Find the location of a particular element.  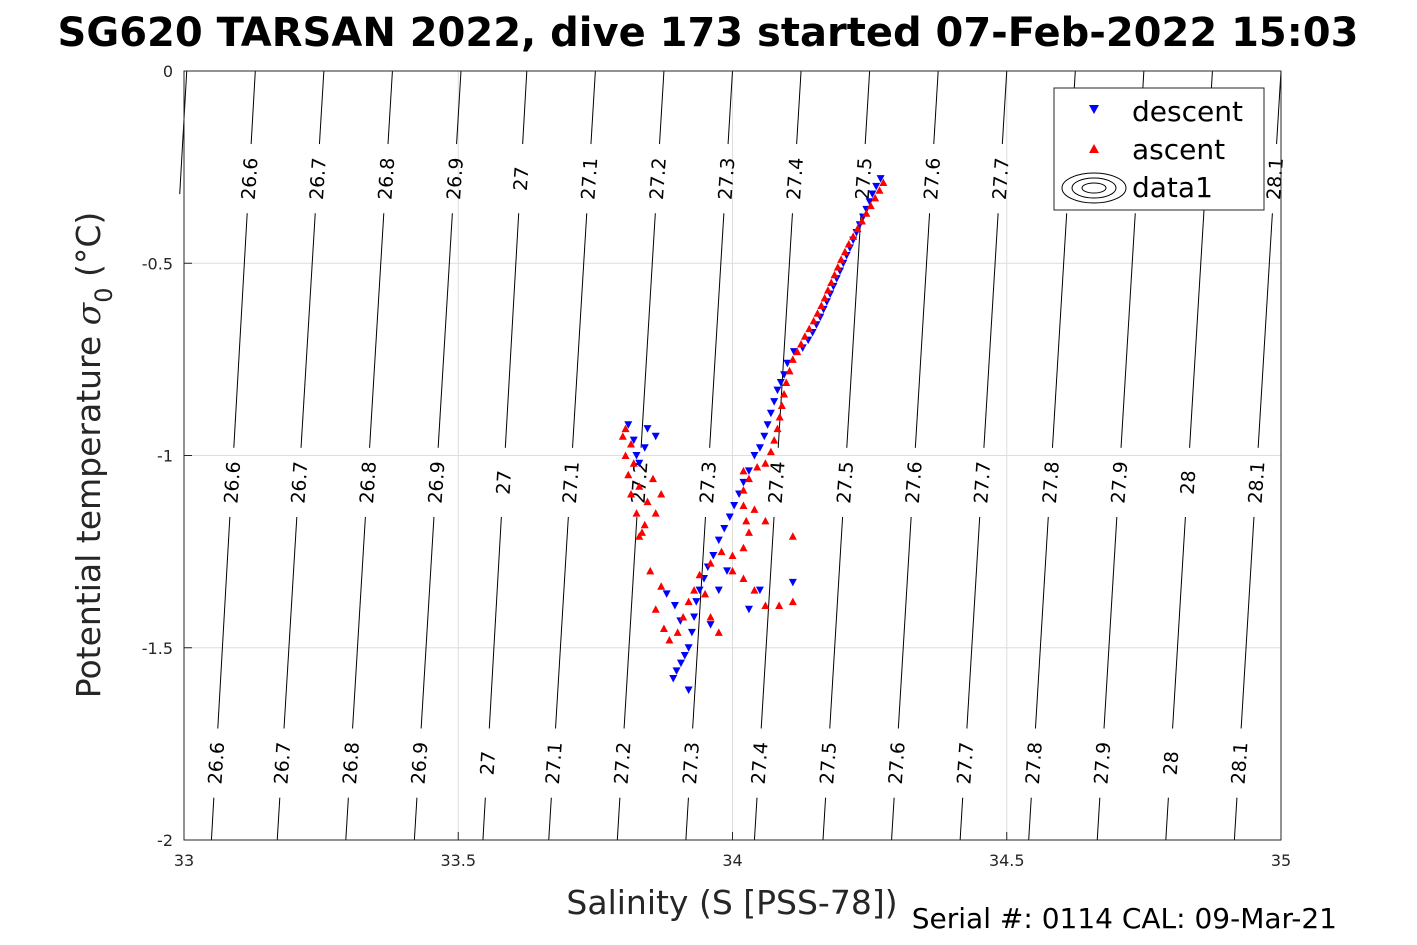

contour-line: 26.9 26.9 26.9 is located at coordinates (438, 455).